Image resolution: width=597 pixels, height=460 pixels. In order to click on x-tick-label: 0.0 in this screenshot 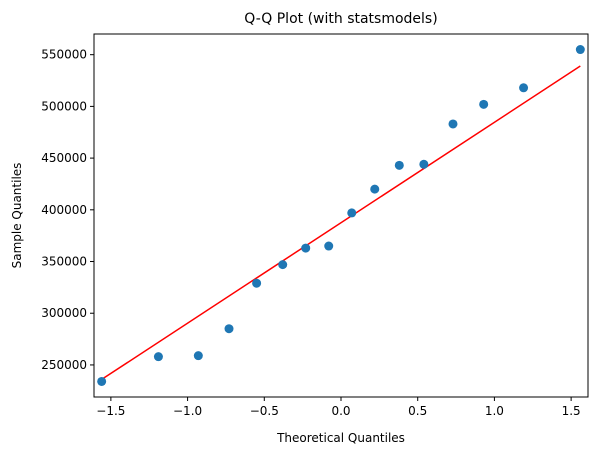, I will do `click(340, 411)`.